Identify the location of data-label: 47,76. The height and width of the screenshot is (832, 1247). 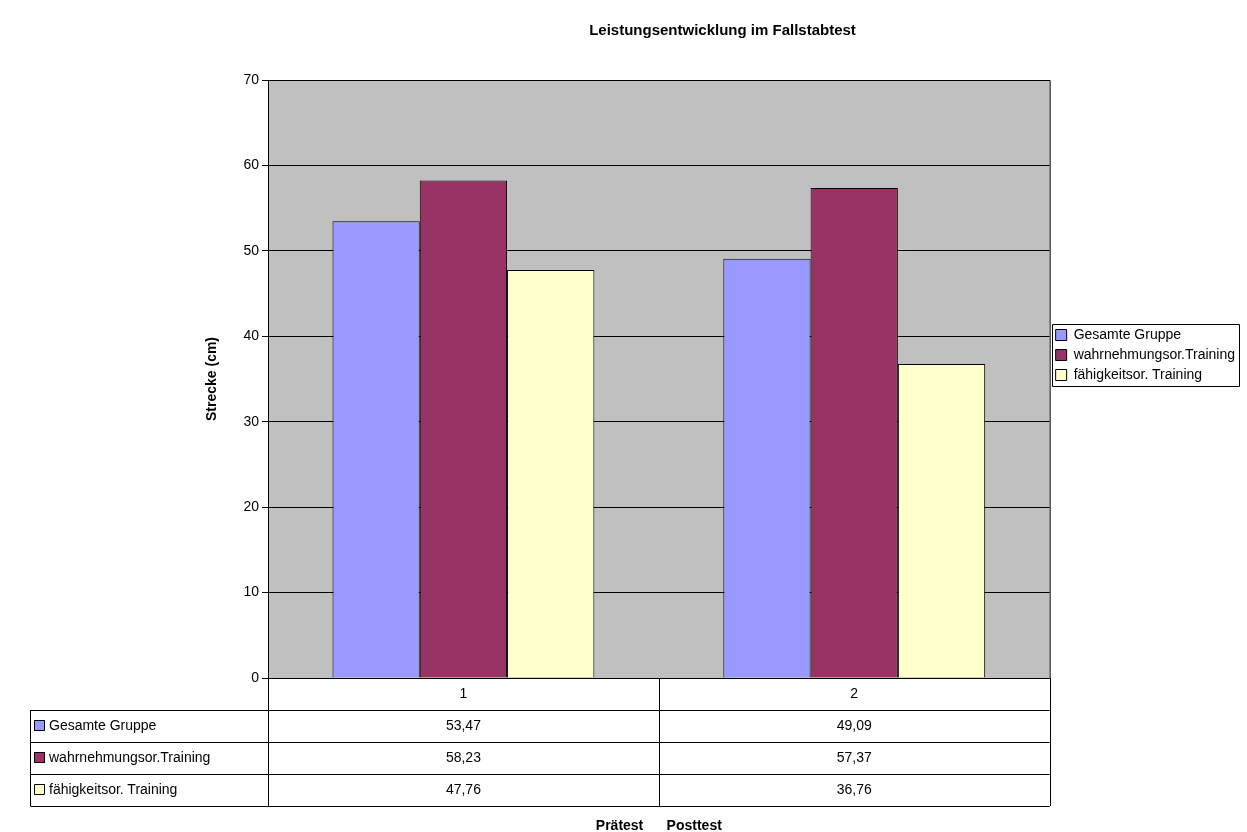
(463, 788).